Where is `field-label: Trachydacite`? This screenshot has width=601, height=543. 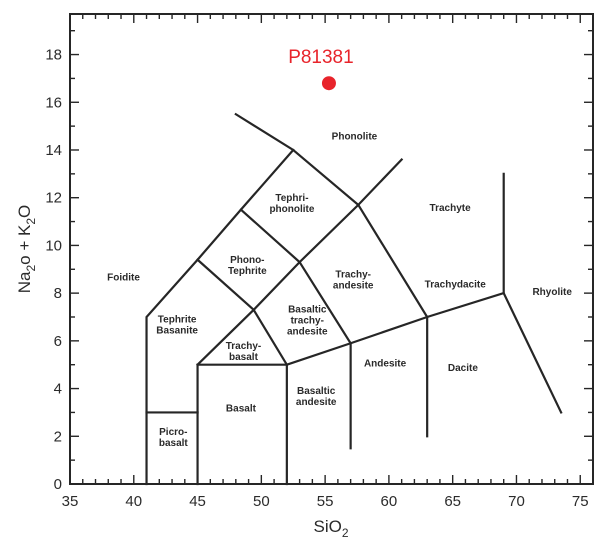 field-label: Trachydacite is located at coordinates (456, 285).